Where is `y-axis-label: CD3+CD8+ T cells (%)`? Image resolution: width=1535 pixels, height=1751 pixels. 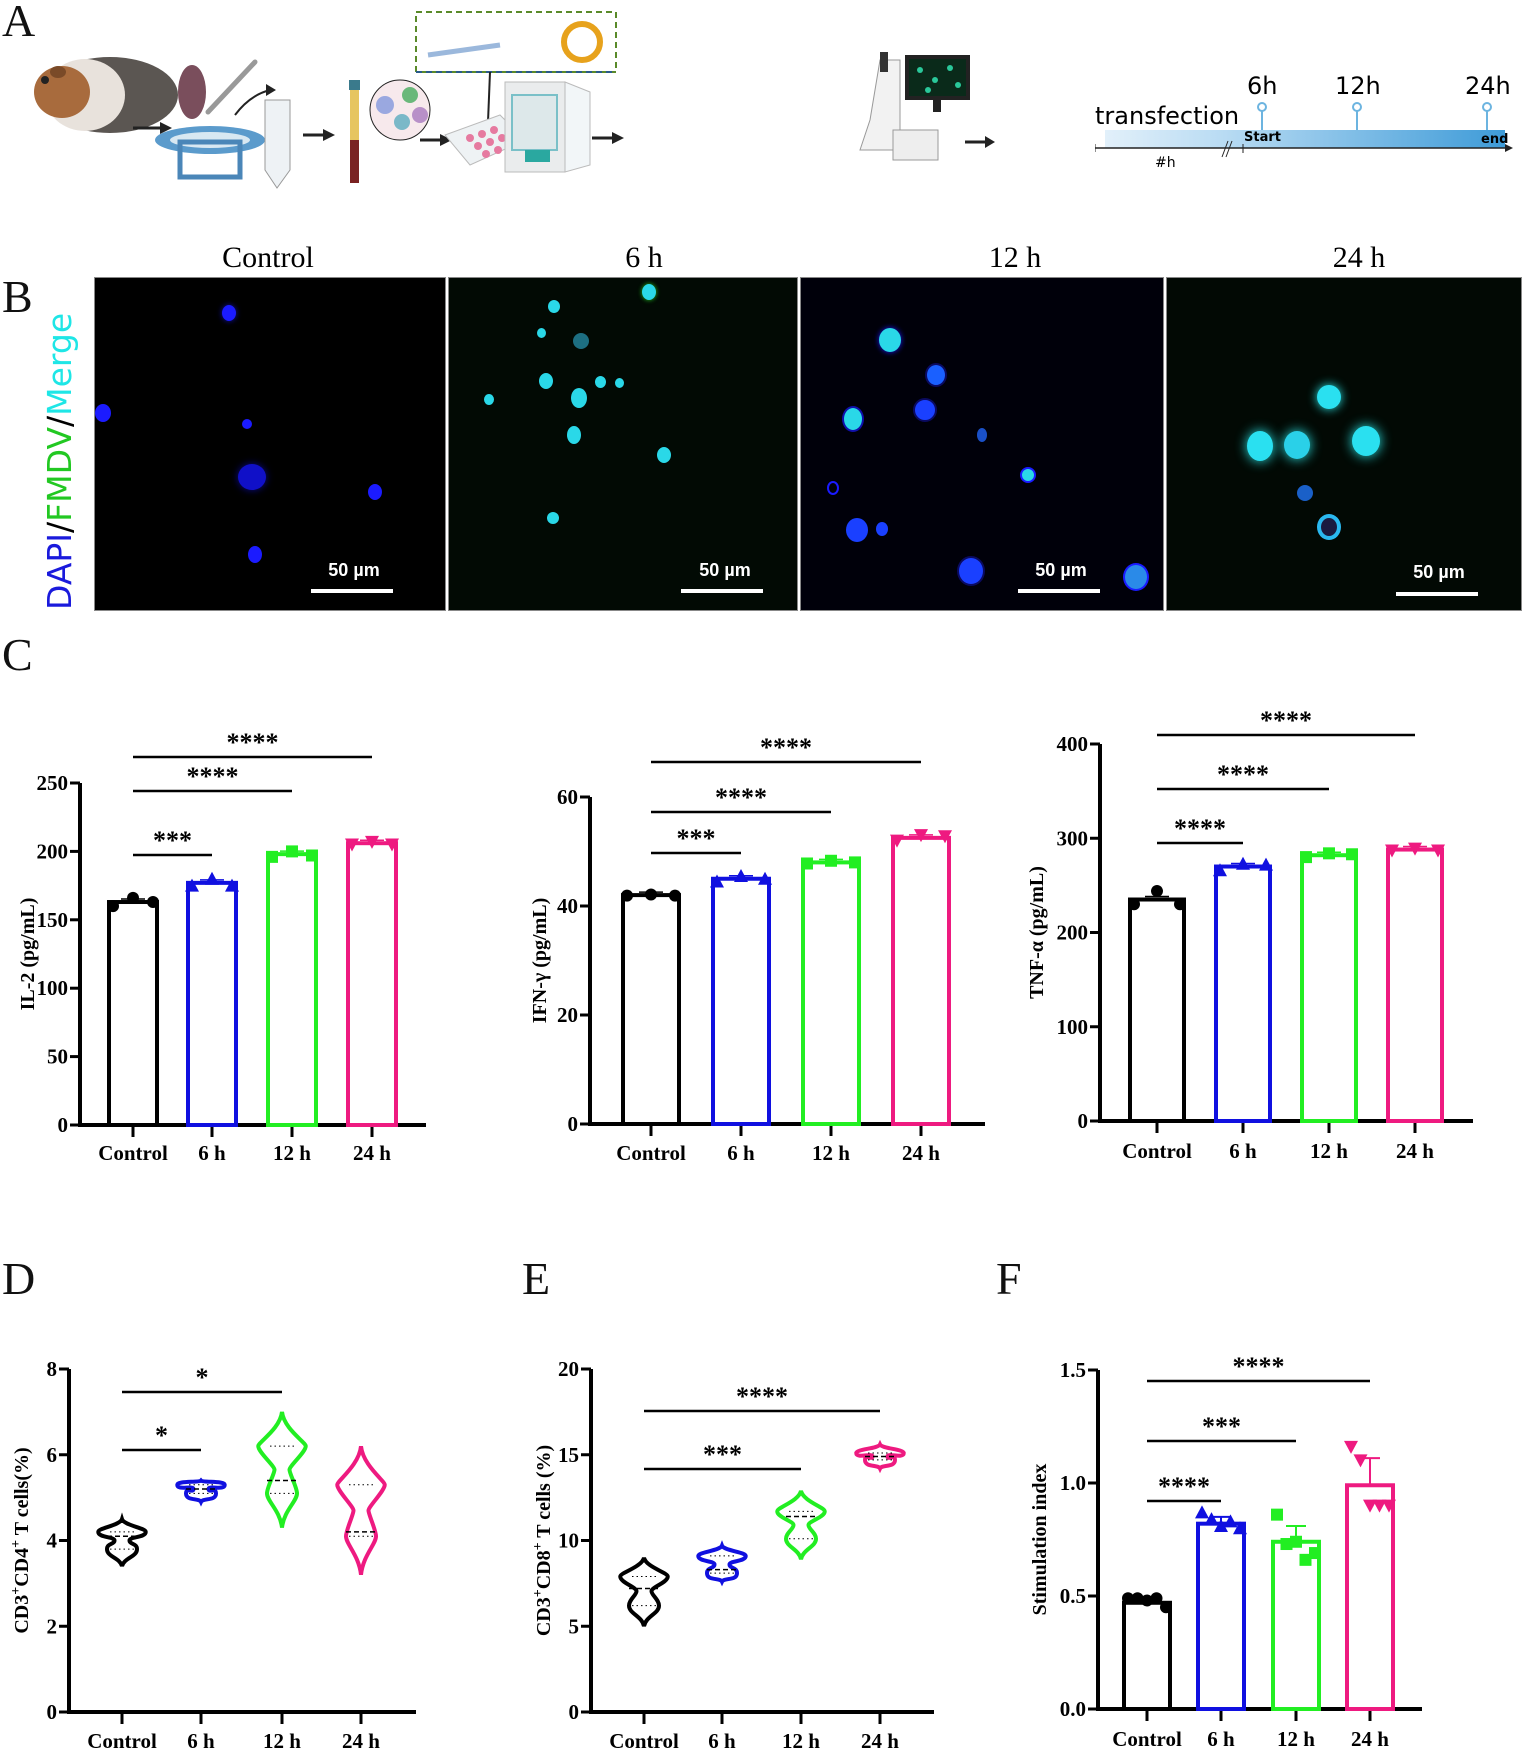 y-axis-label: CD3+CD8+ T cells (%) is located at coordinates (543, 1540).